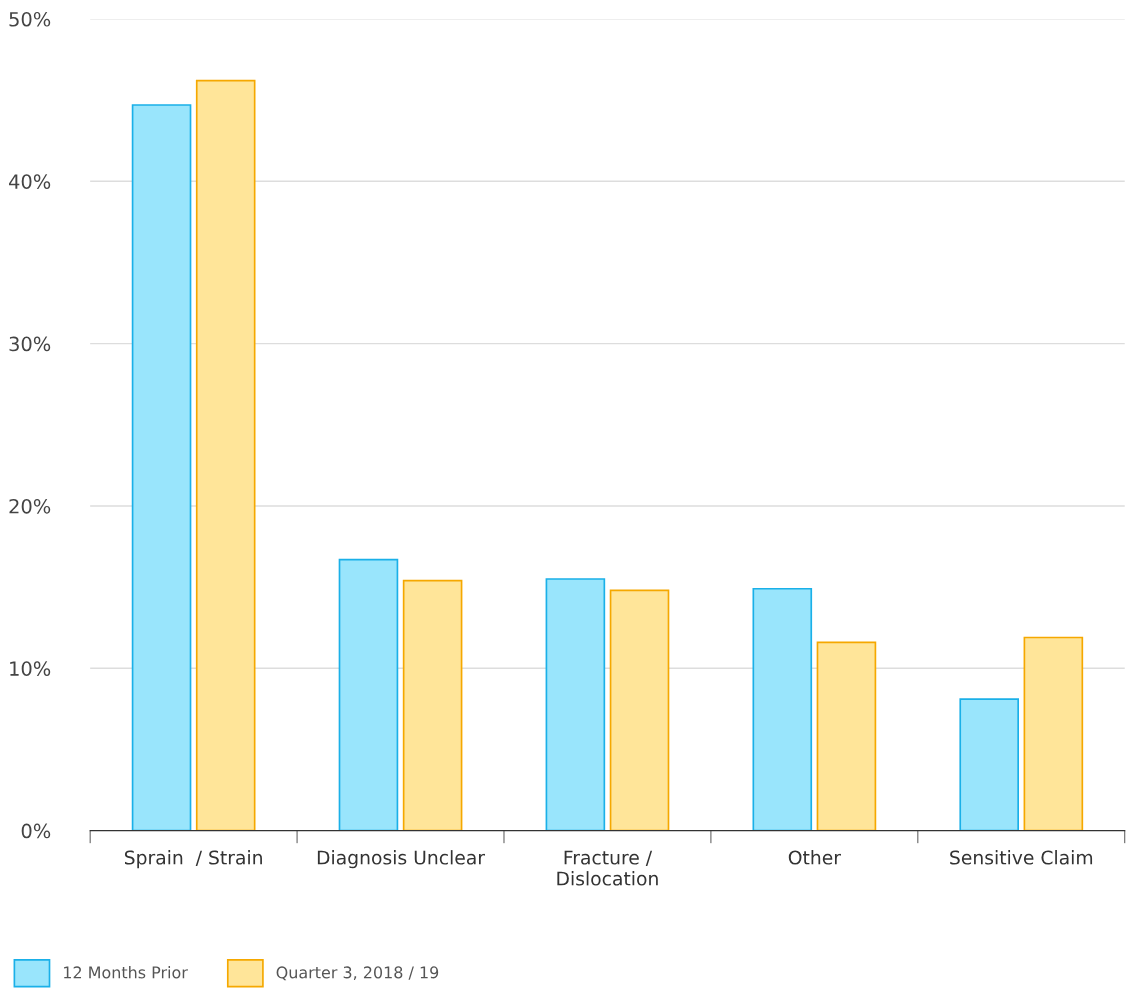  I want to click on y-tick-label: 50%, so click(30, 19).